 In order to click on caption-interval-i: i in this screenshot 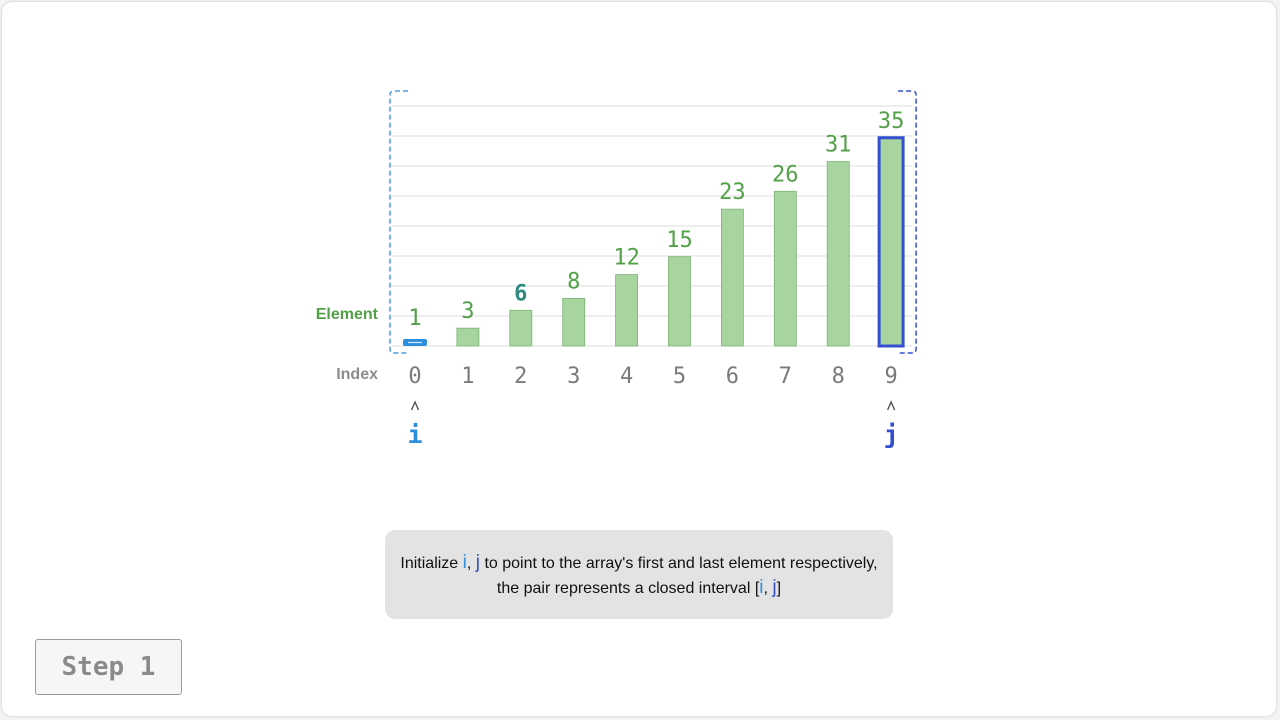, I will do `click(761, 587)`.